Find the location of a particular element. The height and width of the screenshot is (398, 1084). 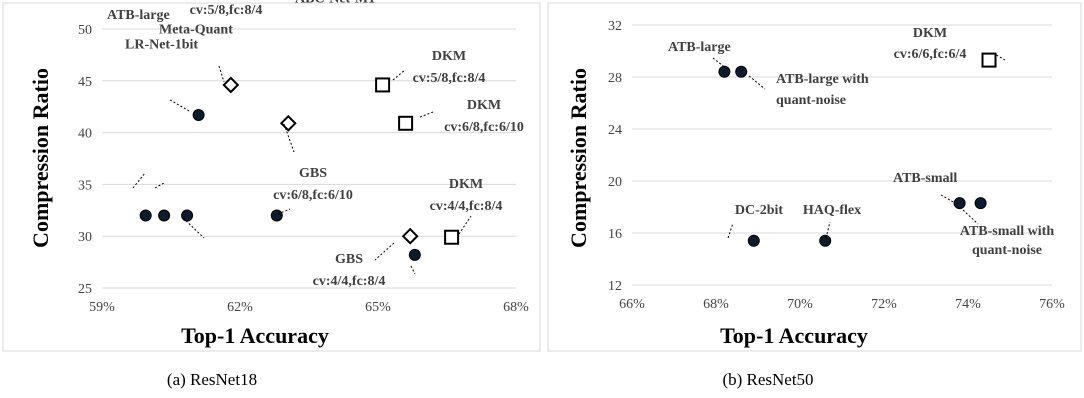

y-tick-label: 28 is located at coordinates (615, 78).